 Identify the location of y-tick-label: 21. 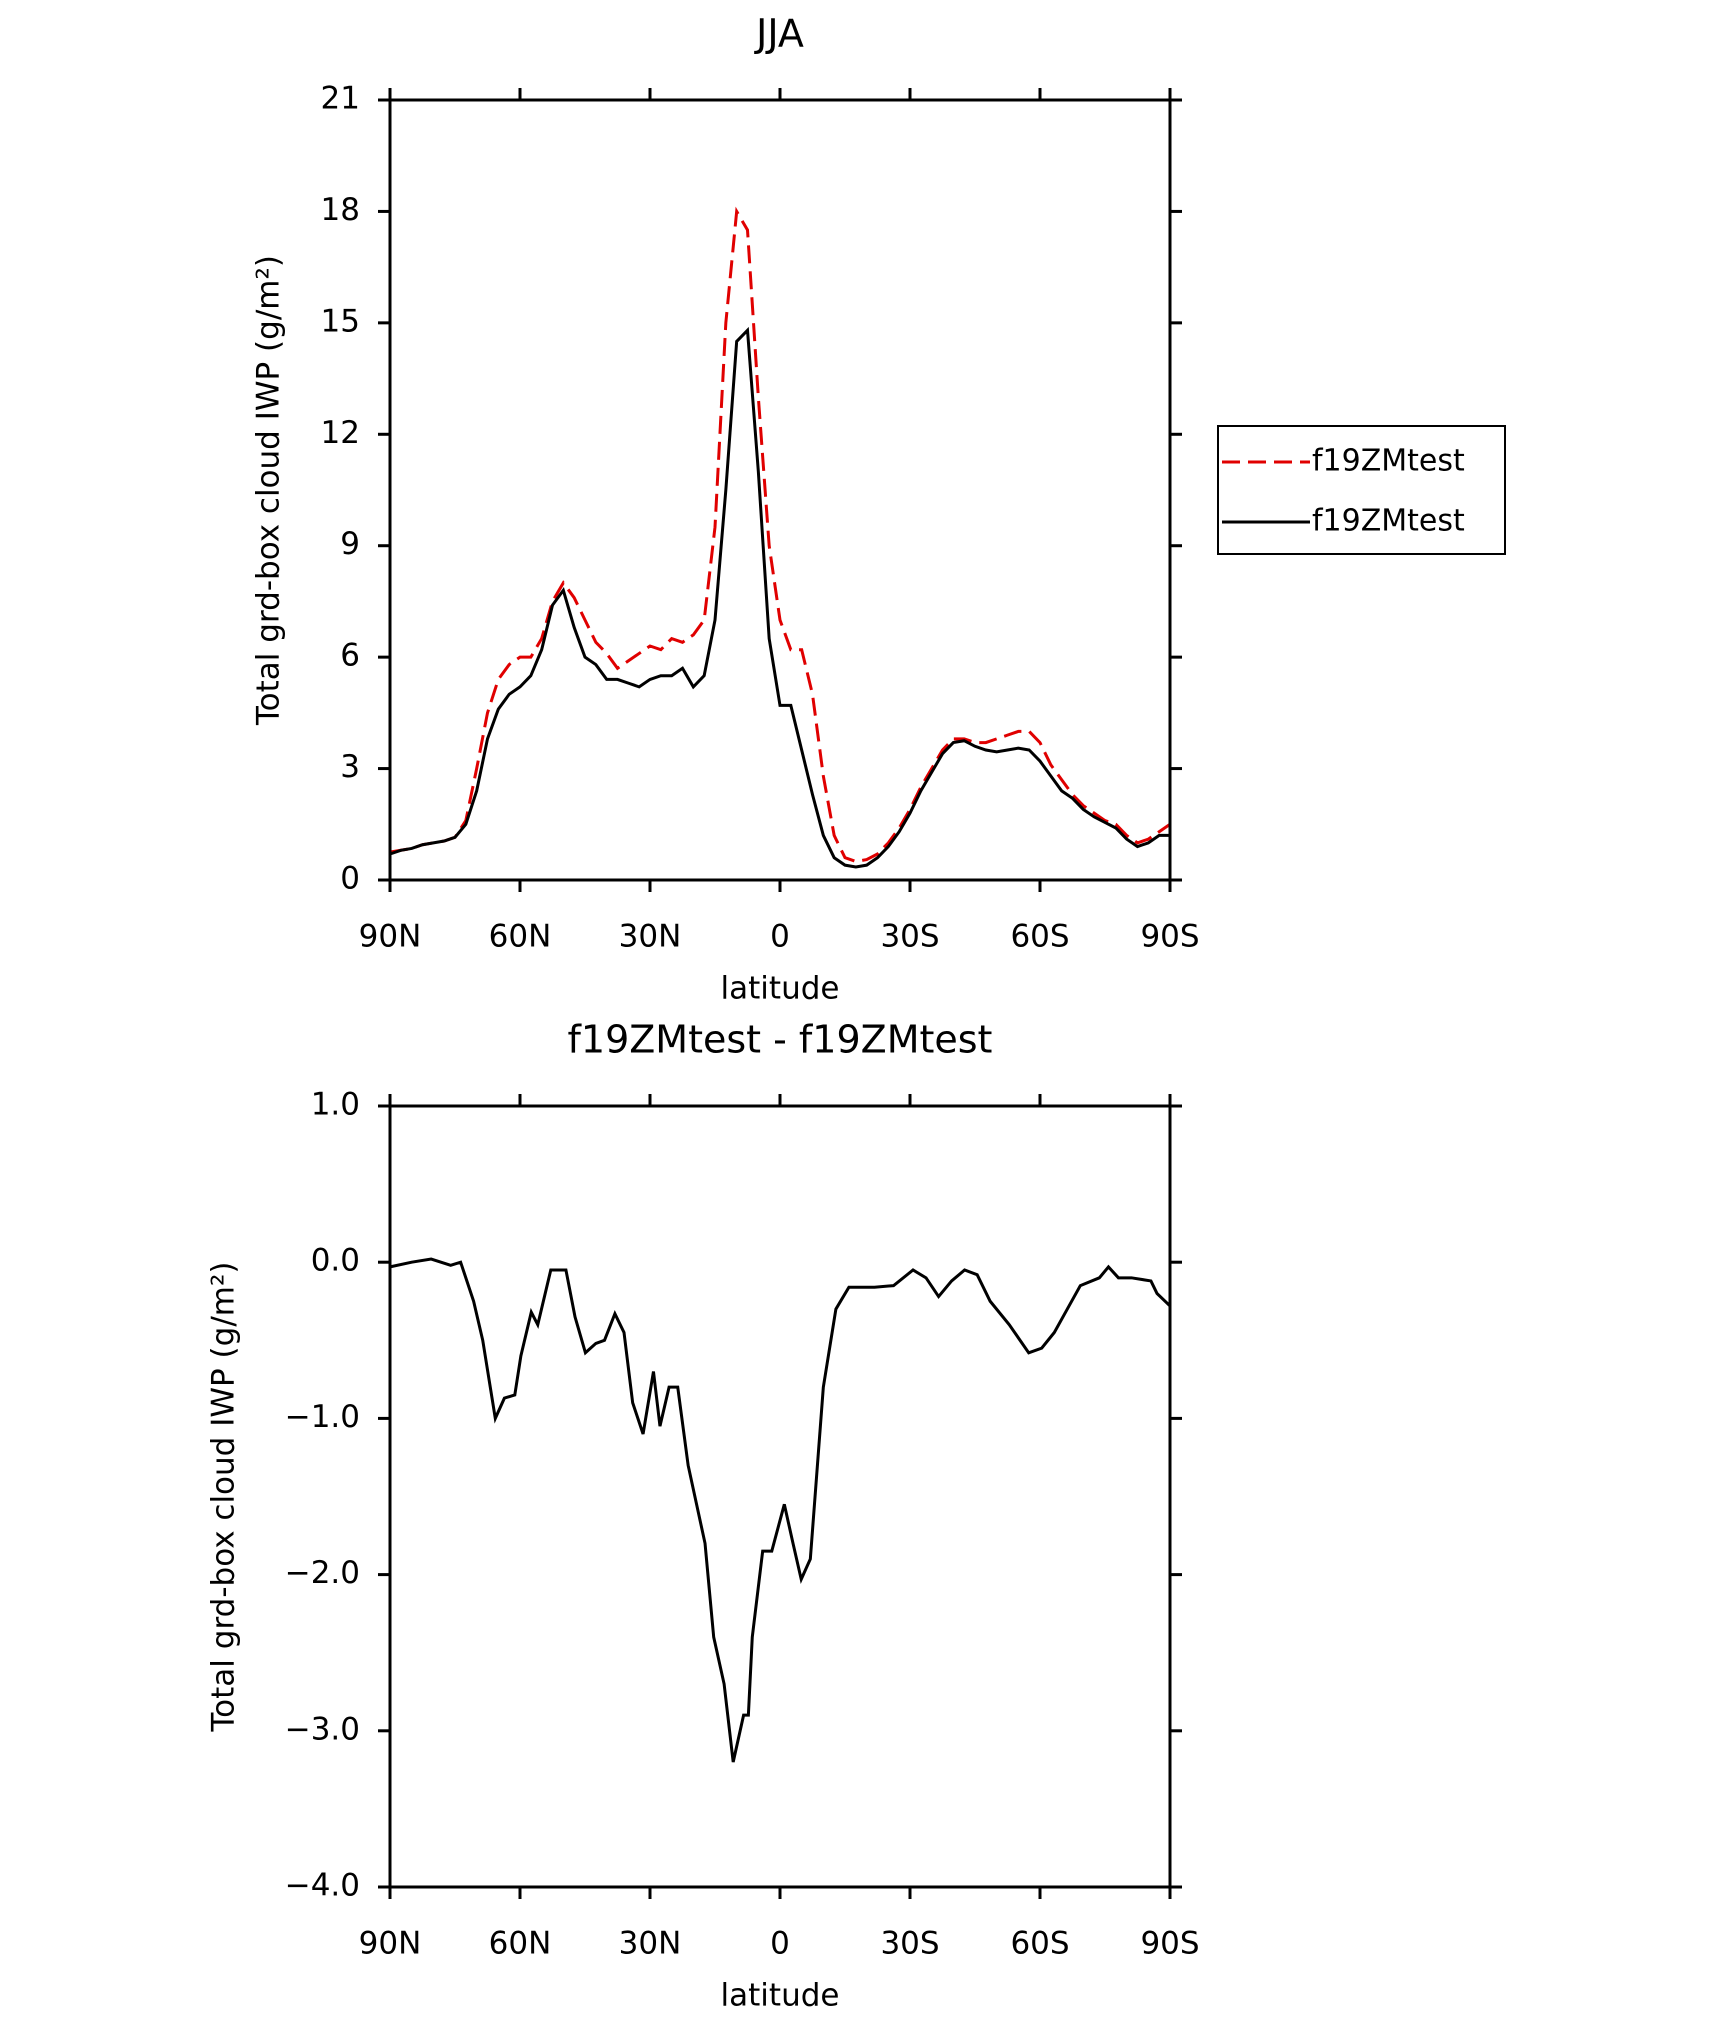
(340, 99).